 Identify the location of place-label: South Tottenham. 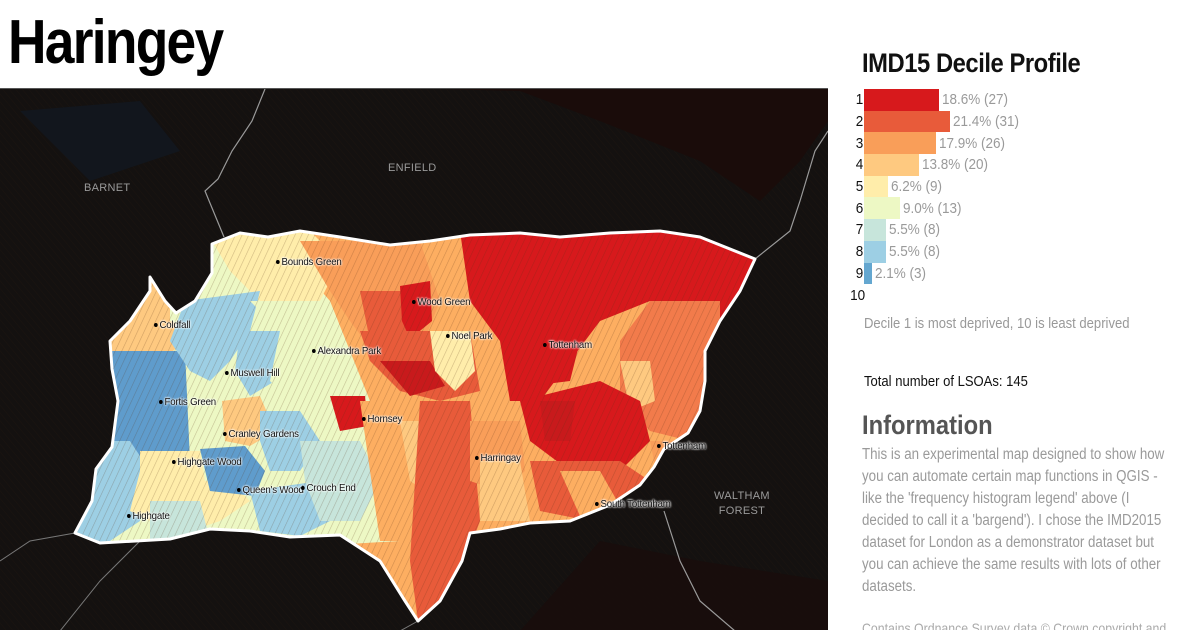
(633, 504).